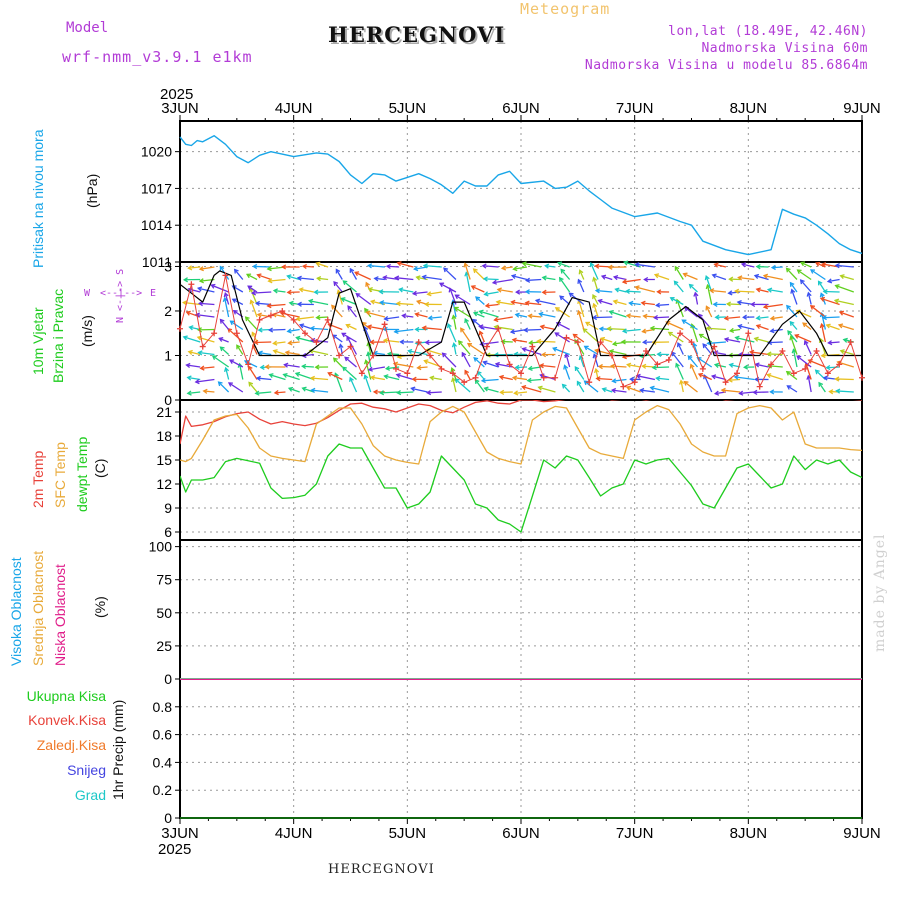  I want to click on y-tick-label: 12, so click(164, 484).